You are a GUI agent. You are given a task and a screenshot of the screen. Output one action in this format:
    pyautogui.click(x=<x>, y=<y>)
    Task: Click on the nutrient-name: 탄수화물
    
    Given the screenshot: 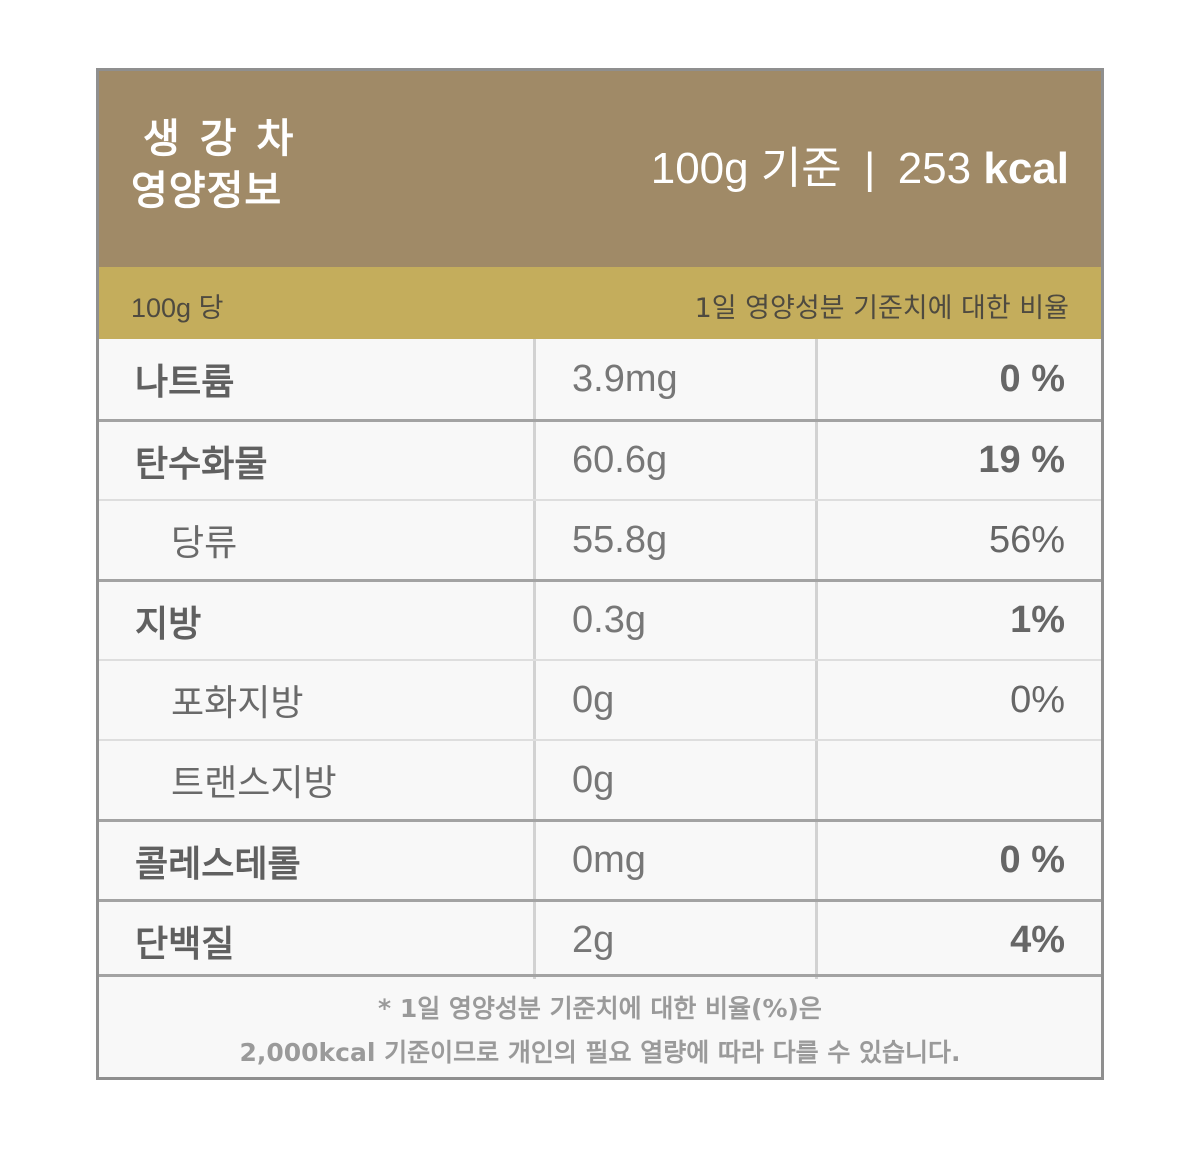 What is the action you would take?
    pyautogui.click(x=317, y=460)
    